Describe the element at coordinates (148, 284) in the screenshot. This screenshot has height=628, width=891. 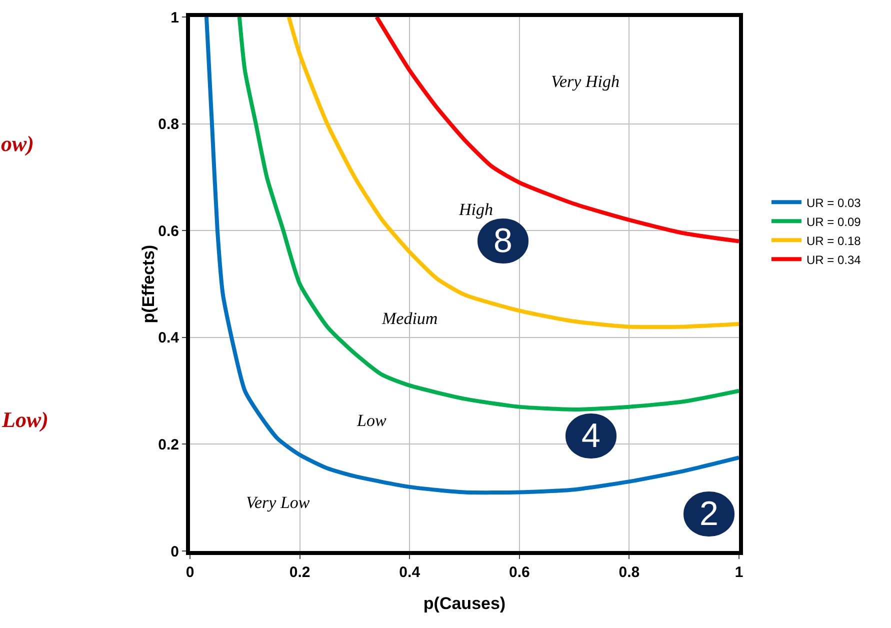
I see `y-axis-title: p(Effects)` at that location.